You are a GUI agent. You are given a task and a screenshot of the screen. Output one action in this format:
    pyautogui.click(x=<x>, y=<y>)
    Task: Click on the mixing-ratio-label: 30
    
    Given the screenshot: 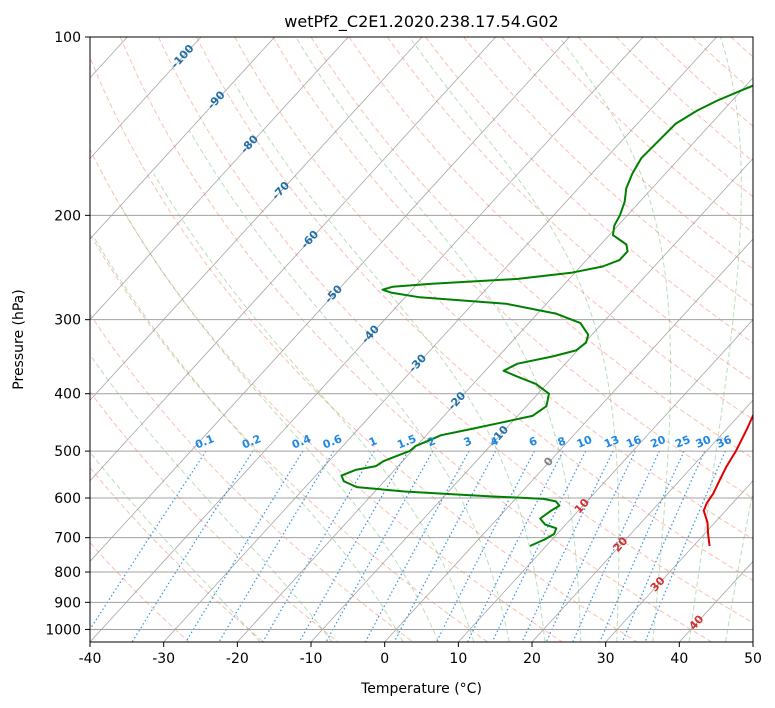 What is the action you would take?
    pyautogui.click(x=703, y=442)
    